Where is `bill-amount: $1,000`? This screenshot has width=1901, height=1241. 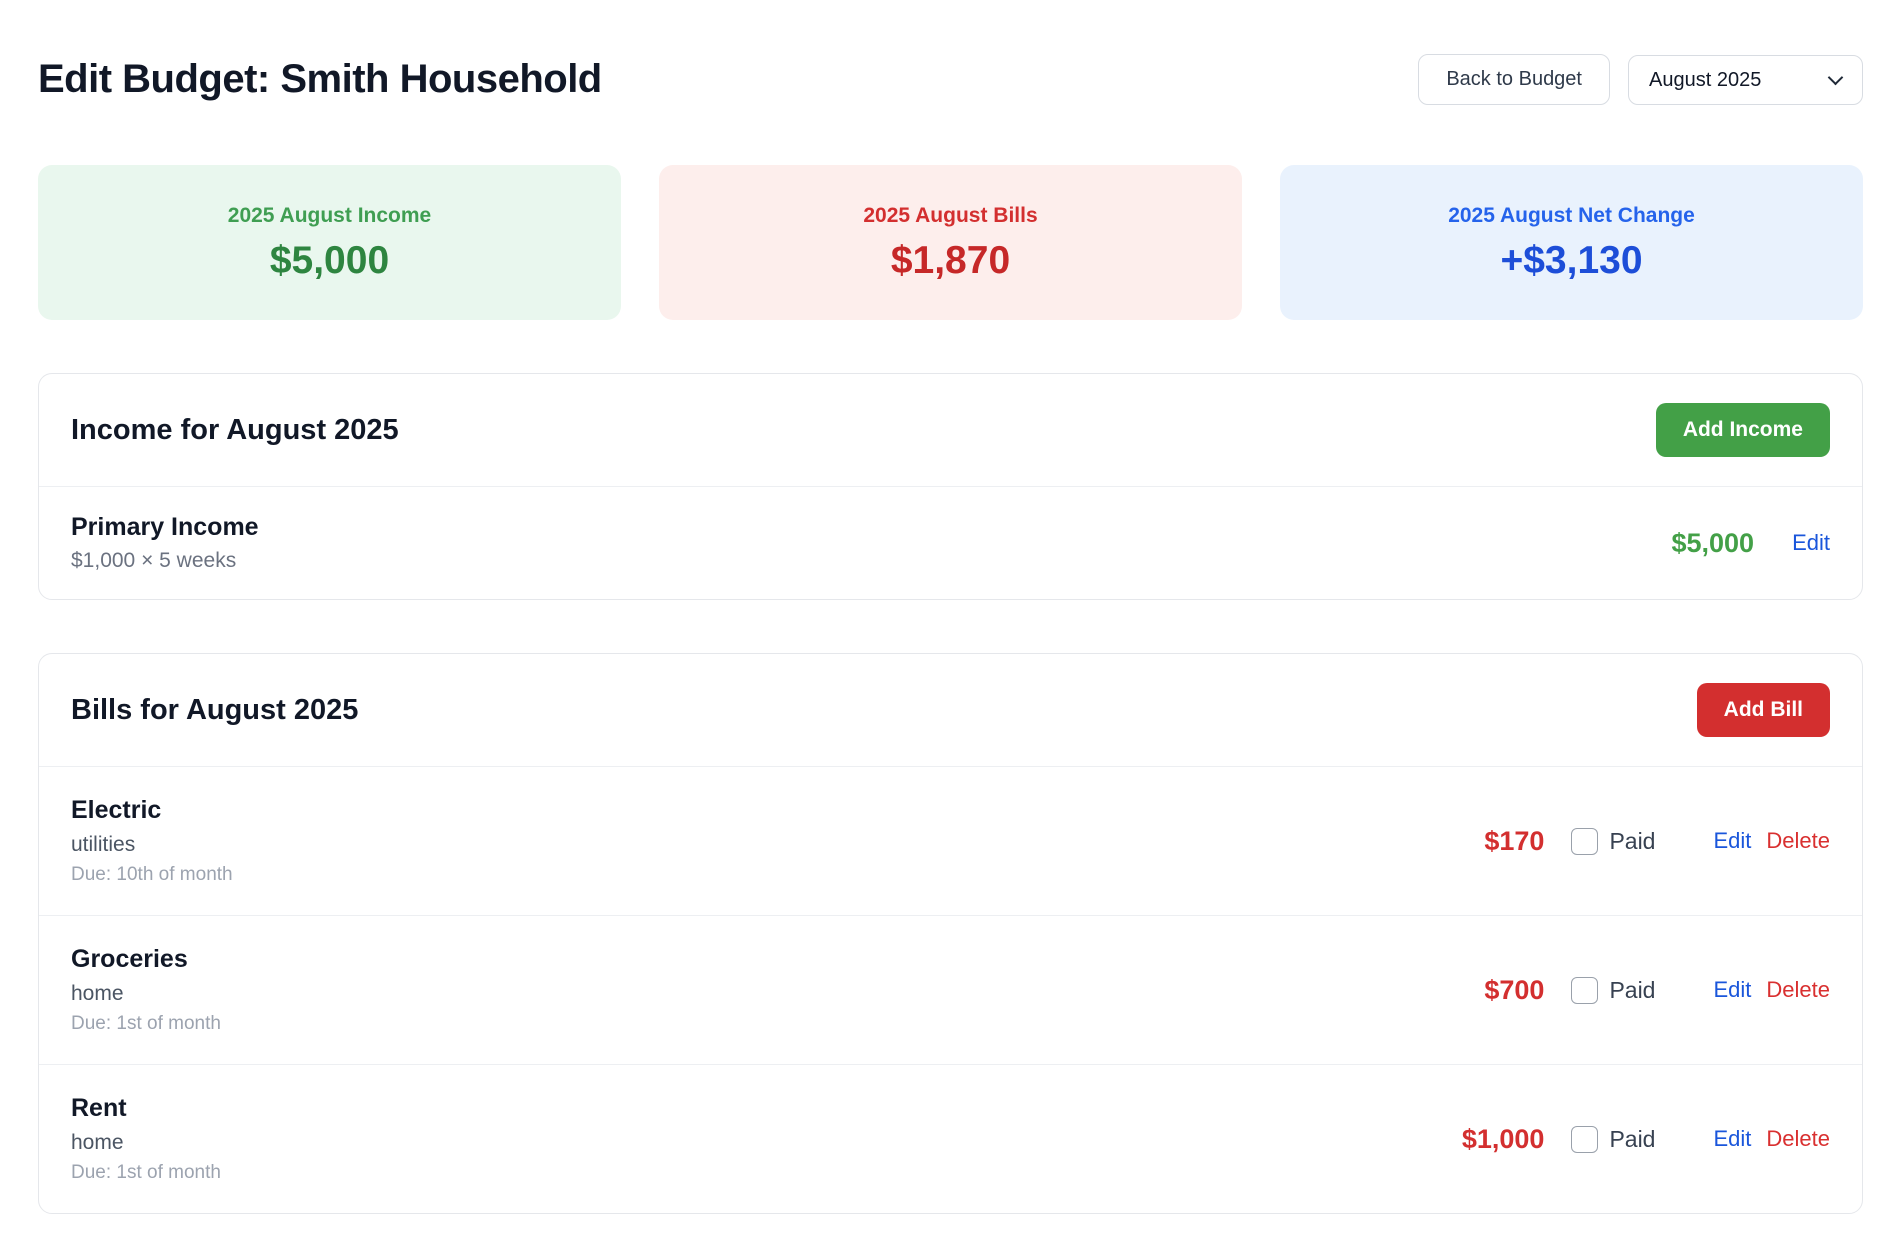 bill-amount: $1,000 is located at coordinates (1503, 1138).